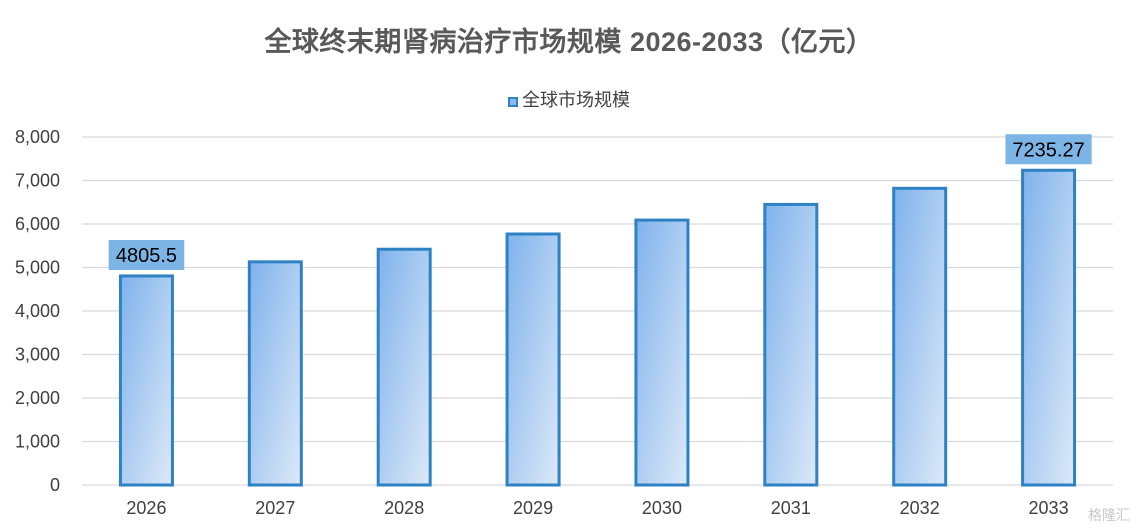 This screenshot has height=531, width=1138. What do you see at coordinates (1049, 327) in the screenshot?
I see `bar-2033` at bounding box center [1049, 327].